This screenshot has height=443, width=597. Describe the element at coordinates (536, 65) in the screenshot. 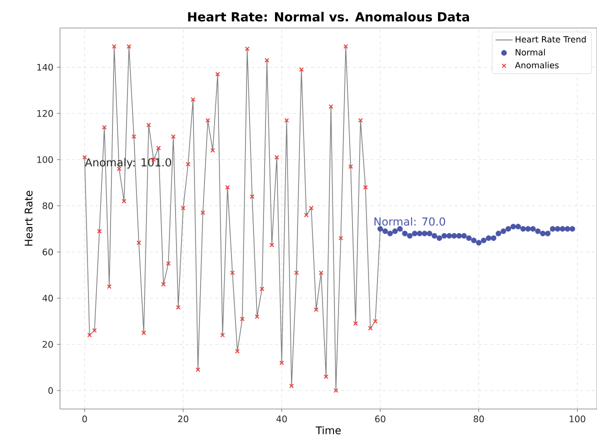

I see `legend-label: Anomalies` at that location.